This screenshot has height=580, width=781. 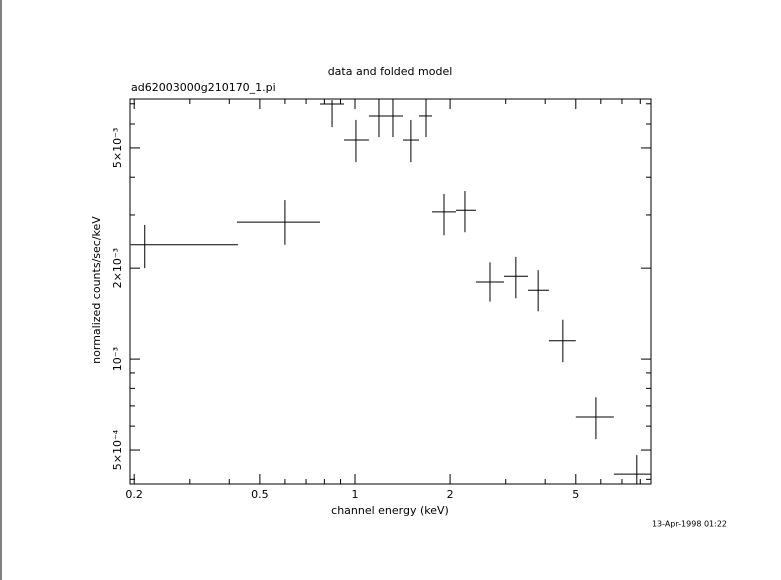 What do you see at coordinates (134, 494) in the screenshot?
I see `x-tick-label: 0.2` at bounding box center [134, 494].